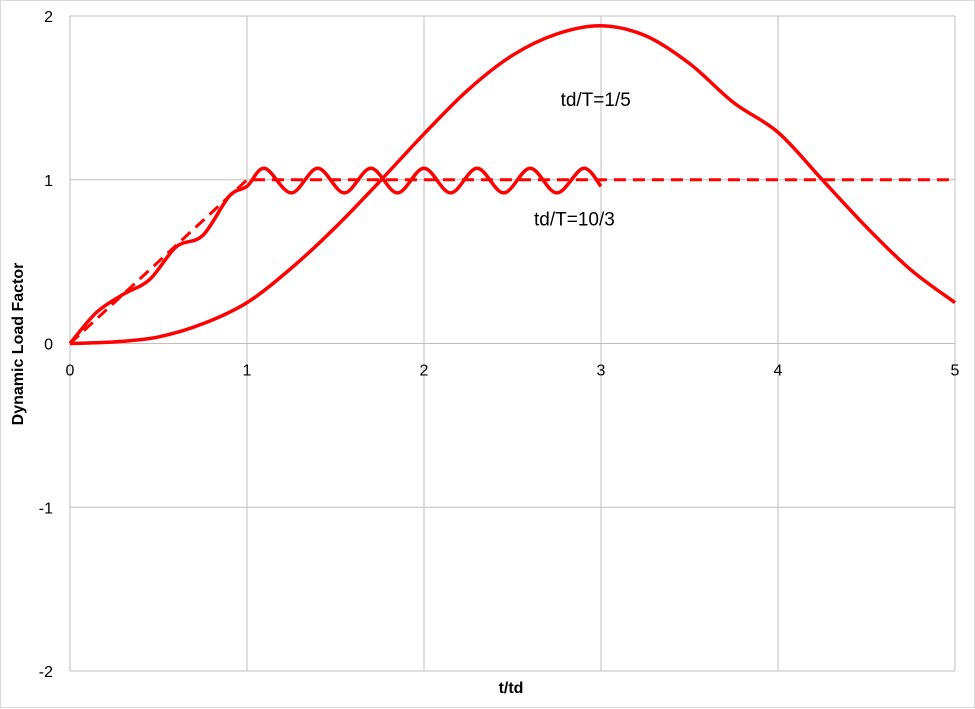 The image size is (975, 709). What do you see at coordinates (596, 100) in the screenshot?
I see `series-annotation: td/T=1/5` at bounding box center [596, 100].